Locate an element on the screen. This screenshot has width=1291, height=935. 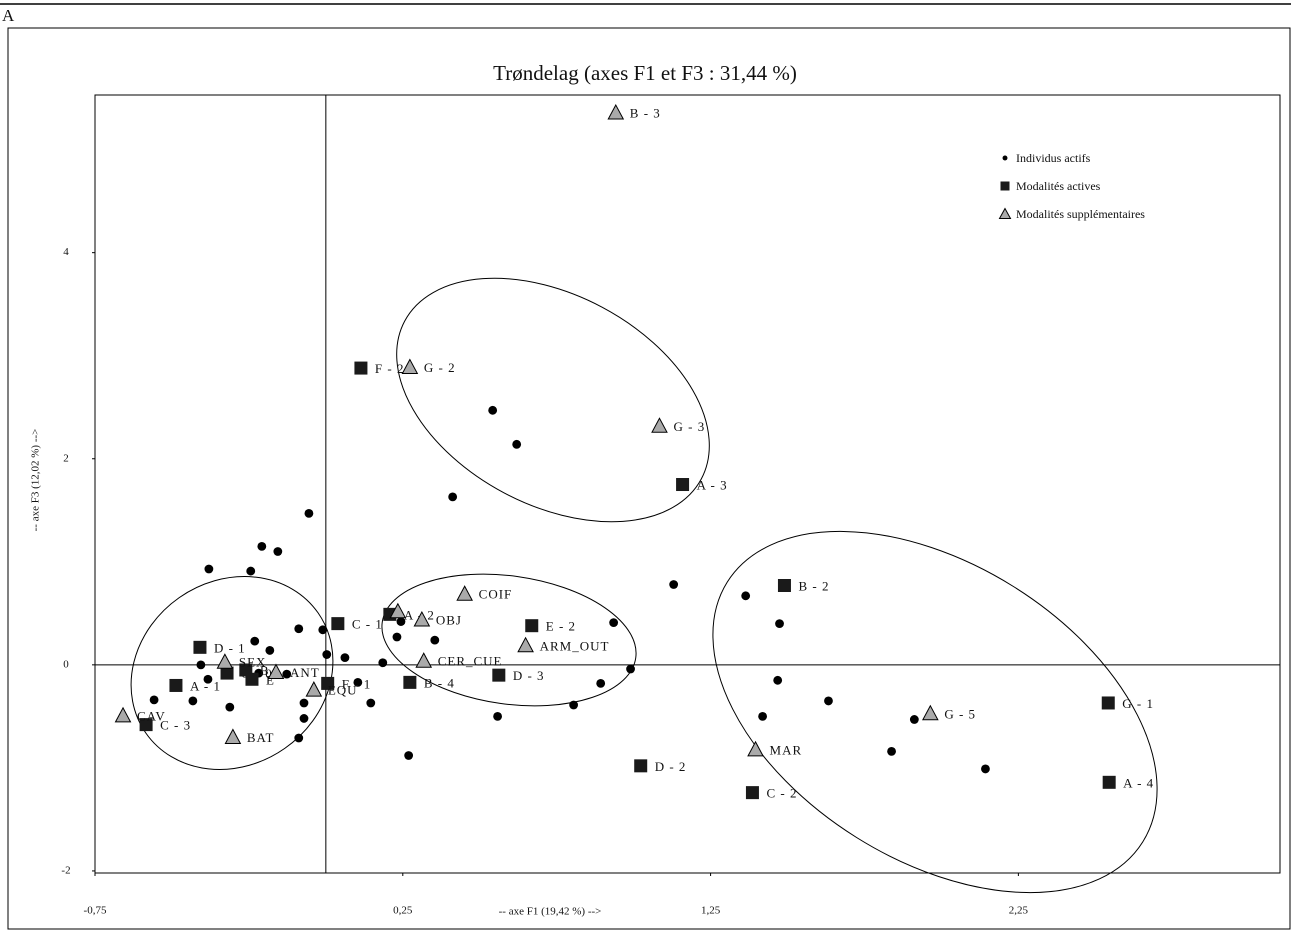
y-tick-label: 0 is located at coordinates (66, 664).